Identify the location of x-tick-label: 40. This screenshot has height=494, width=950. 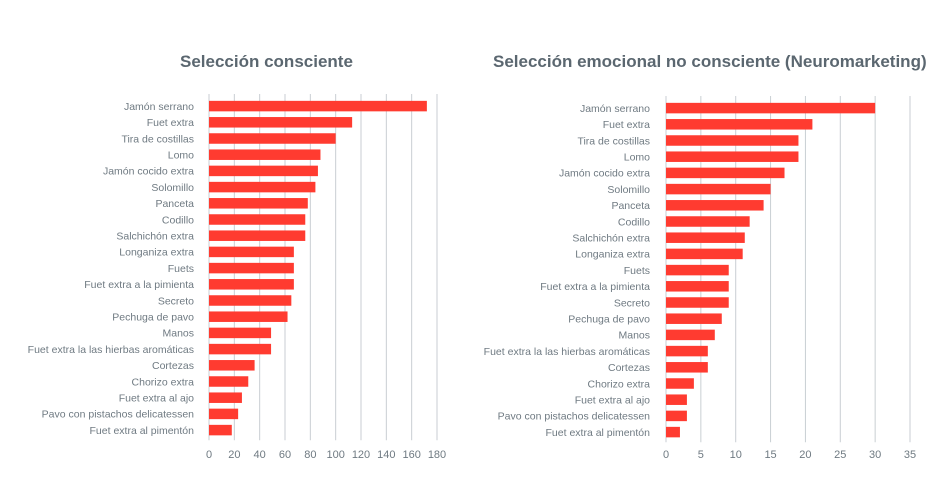
(260, 455).